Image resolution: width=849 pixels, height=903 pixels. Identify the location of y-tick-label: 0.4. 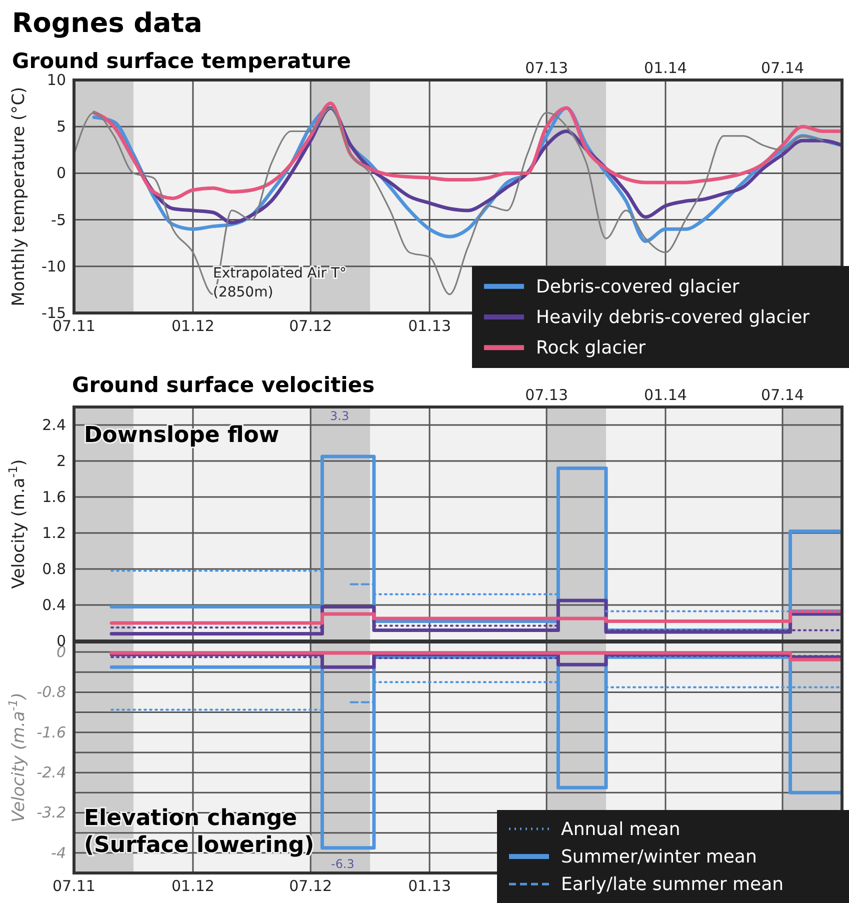
(54, 605).